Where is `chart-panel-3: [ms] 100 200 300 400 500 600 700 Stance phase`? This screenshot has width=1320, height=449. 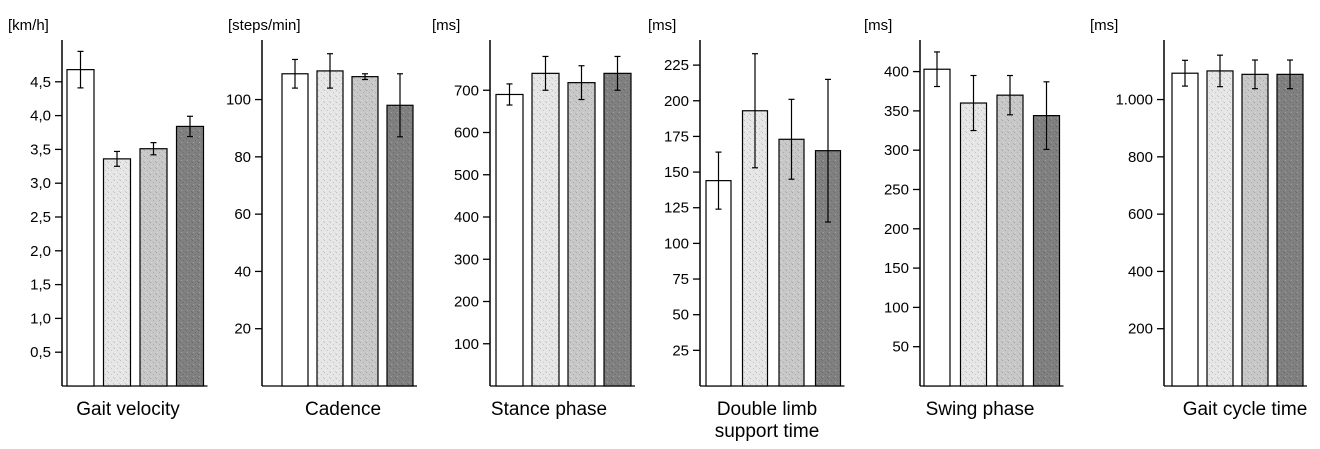 chart-panel-3: [ms] 100 200 300 400 500 600 700 Stance phase is located at coordinates (533, 218).